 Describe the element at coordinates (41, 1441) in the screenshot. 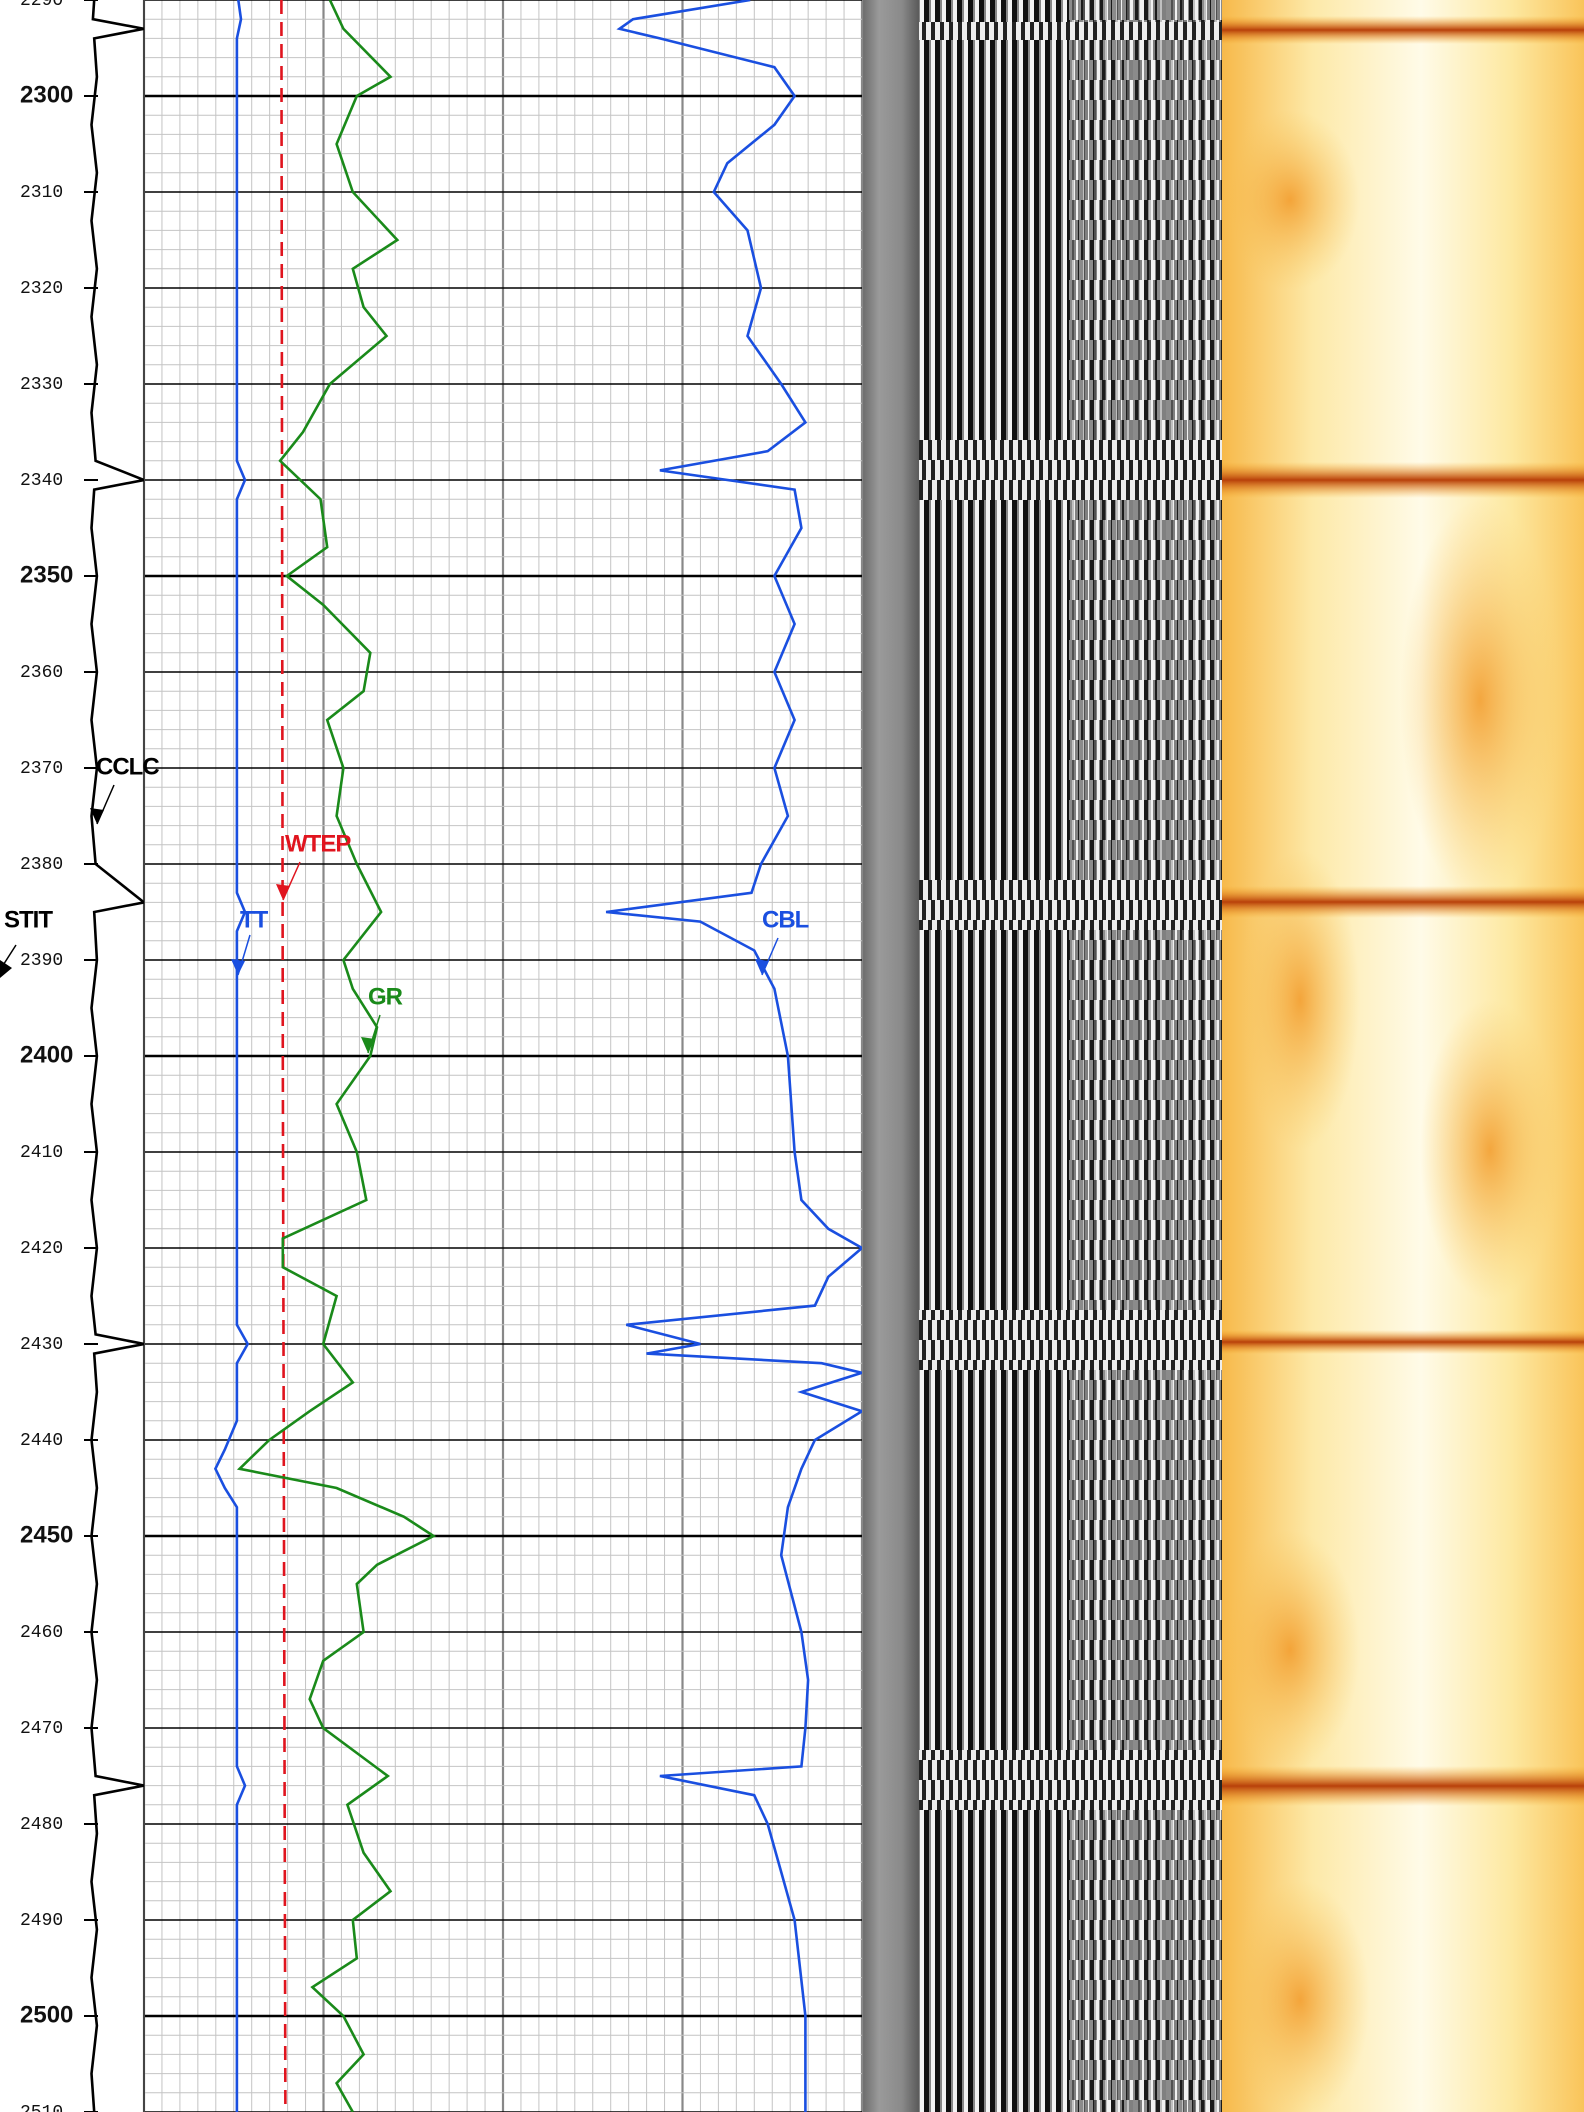

I see `y-tick-label: 2440` at that location.